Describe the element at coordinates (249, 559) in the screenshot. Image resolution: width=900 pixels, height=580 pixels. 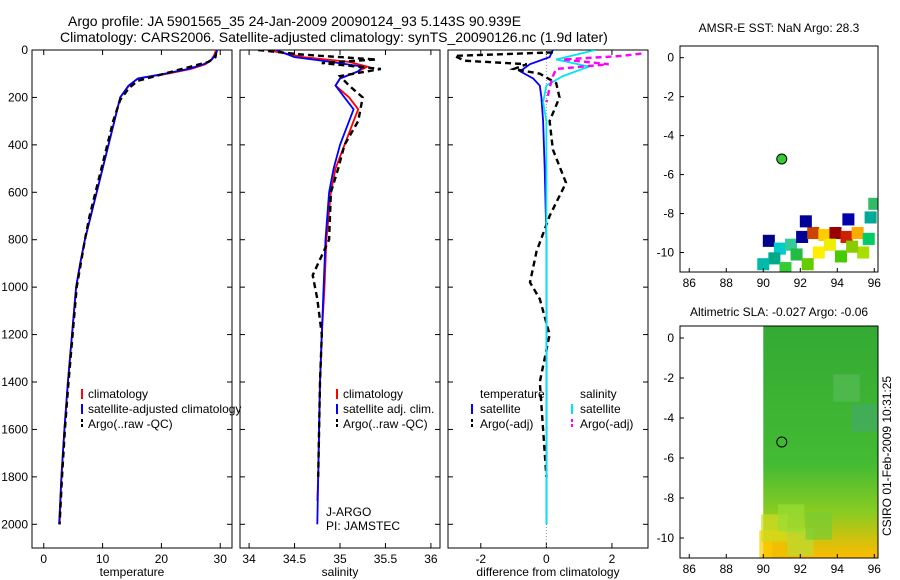
I see `salinity-xtick-label: 34` at that location.